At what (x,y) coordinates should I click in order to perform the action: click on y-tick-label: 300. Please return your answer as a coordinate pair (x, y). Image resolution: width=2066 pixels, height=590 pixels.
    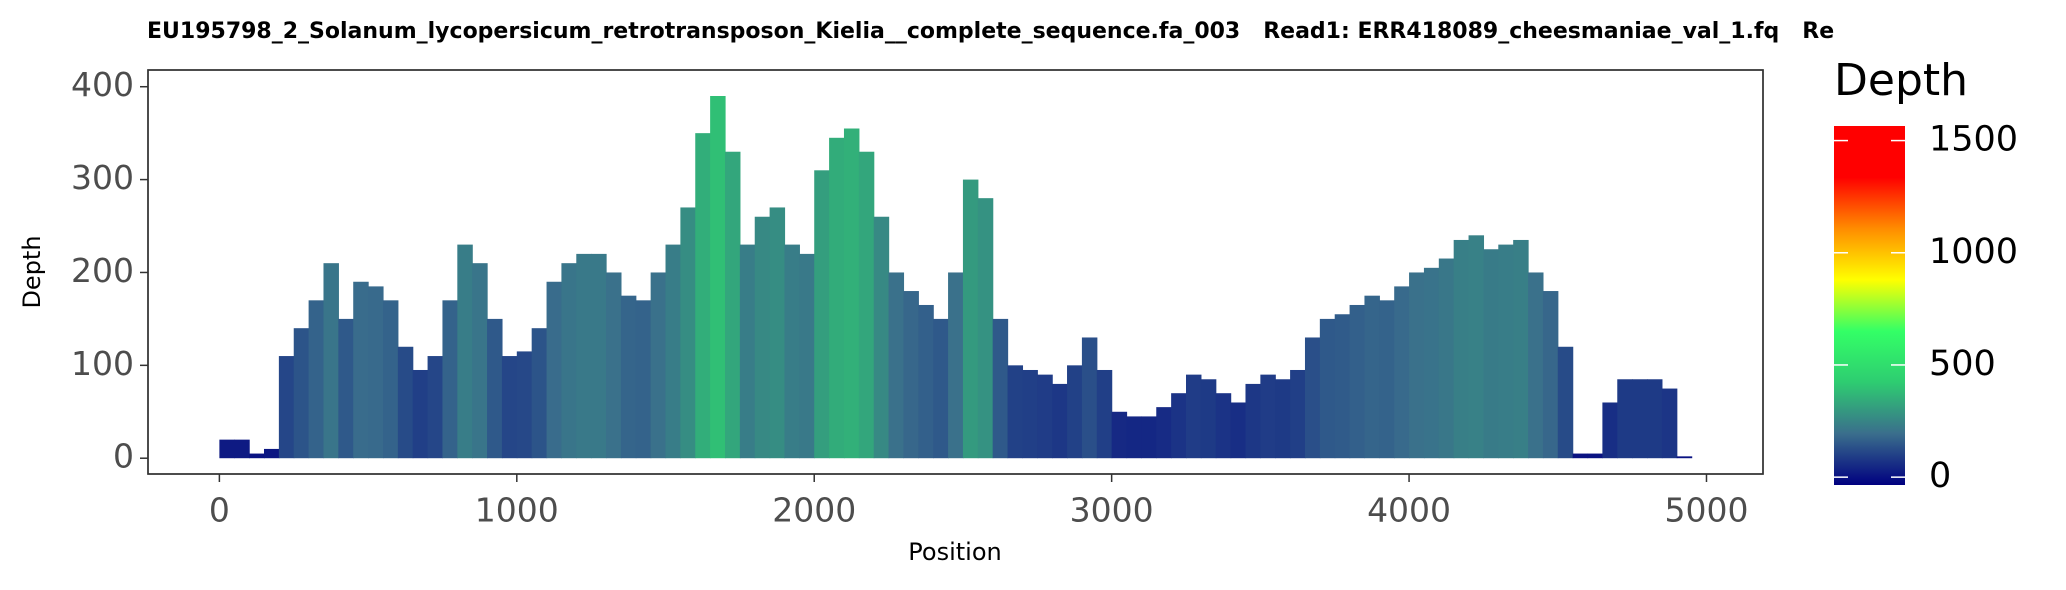
    Looking at the image, I should click on (102, 177).